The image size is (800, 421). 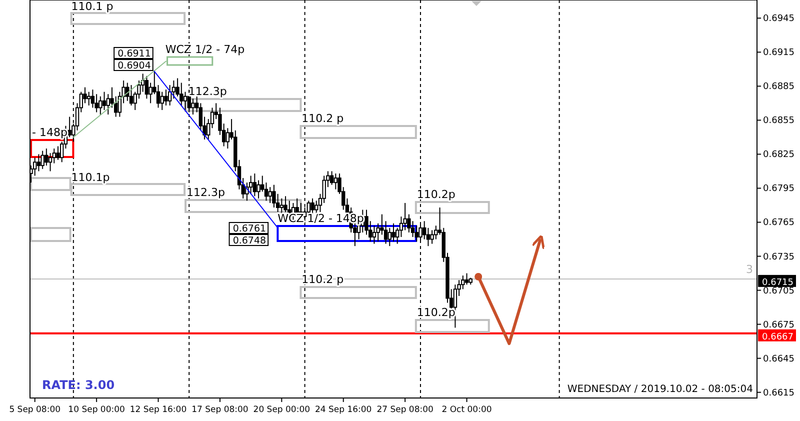 I want to click on y-tick-label: 0.6855, so click(x=778, y=121).